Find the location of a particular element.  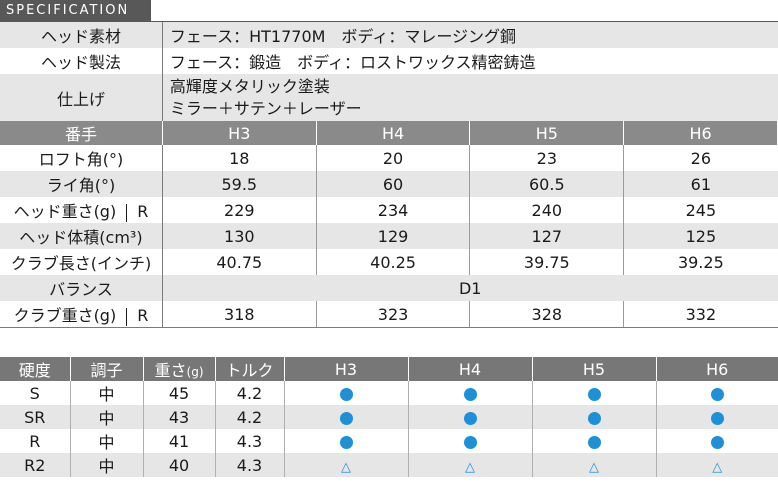

head-volume-h5: 127 is located at coordinates (547, 236).